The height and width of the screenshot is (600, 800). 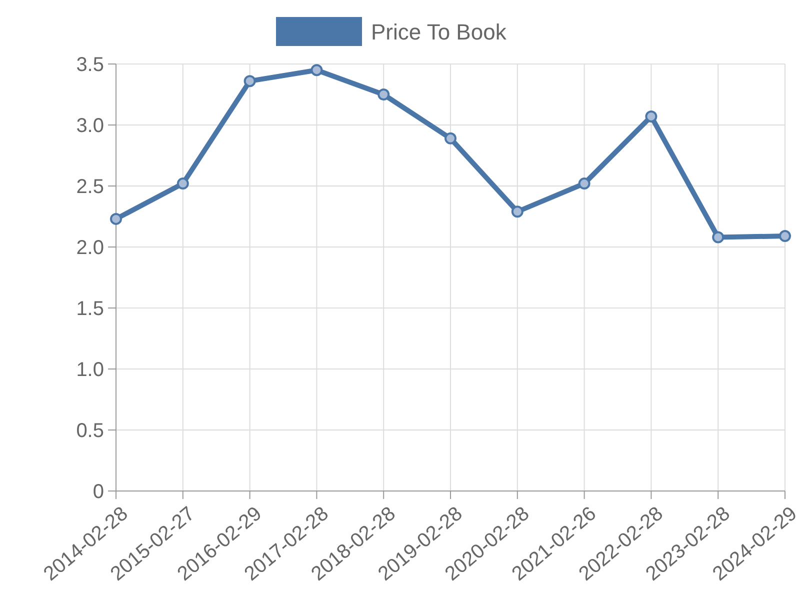 I want to click on legend-label: Price To Book, so click(x=439, y=32).